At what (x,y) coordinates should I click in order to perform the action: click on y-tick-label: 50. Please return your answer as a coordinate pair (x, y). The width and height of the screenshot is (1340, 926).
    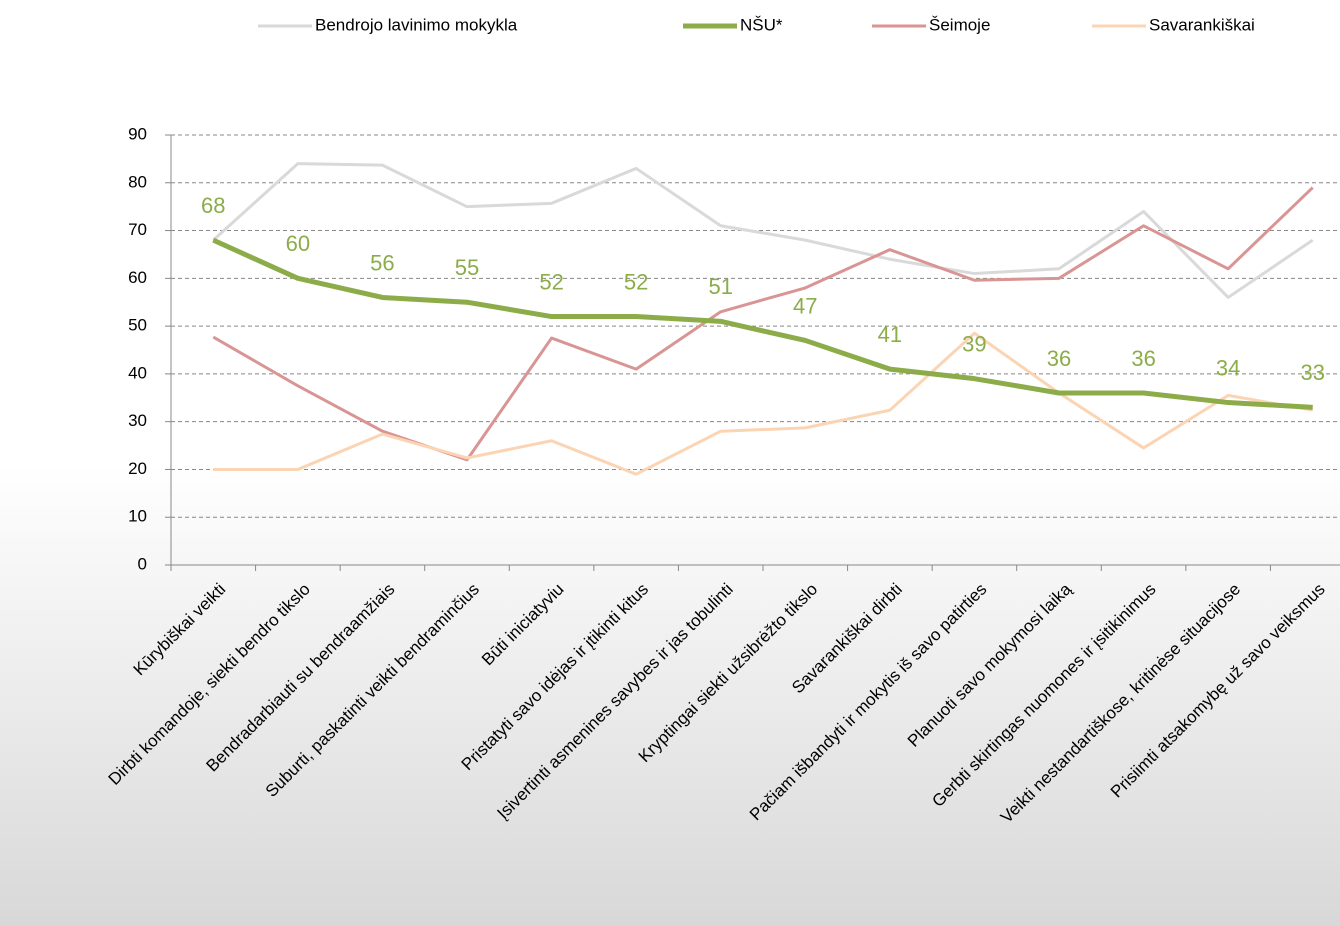
    Looking at the image, I should click on (137, 325).